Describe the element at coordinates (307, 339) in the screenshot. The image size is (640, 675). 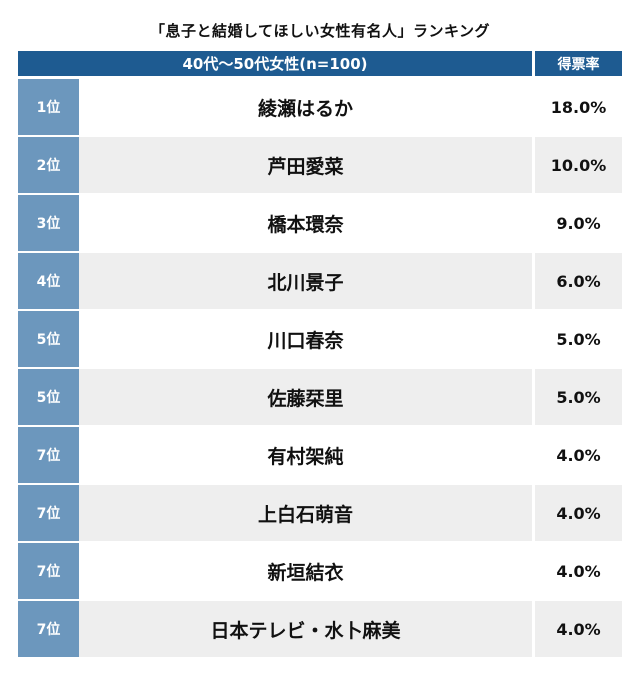
I see `name-cell: 川口春奈` at that location.